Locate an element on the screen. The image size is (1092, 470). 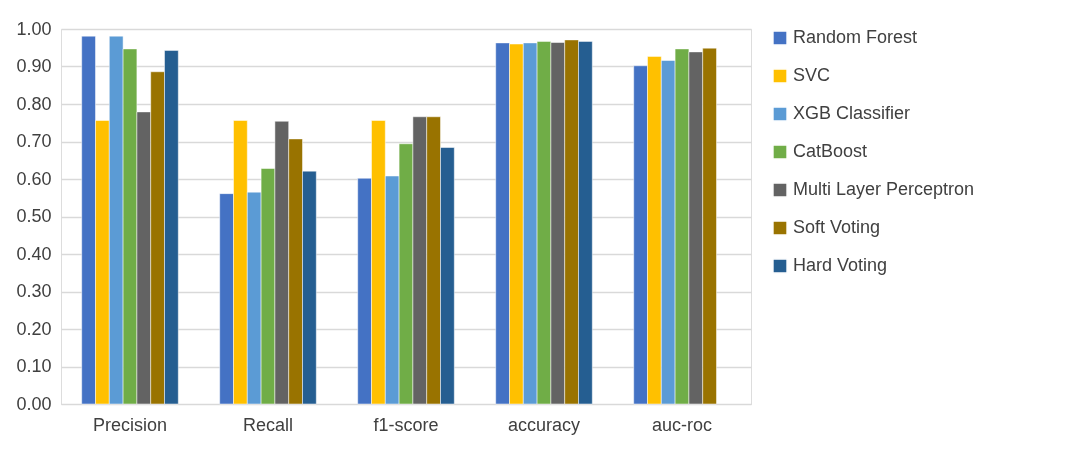
y-tick-label: 0.30 is located at coordinates (34, 291).